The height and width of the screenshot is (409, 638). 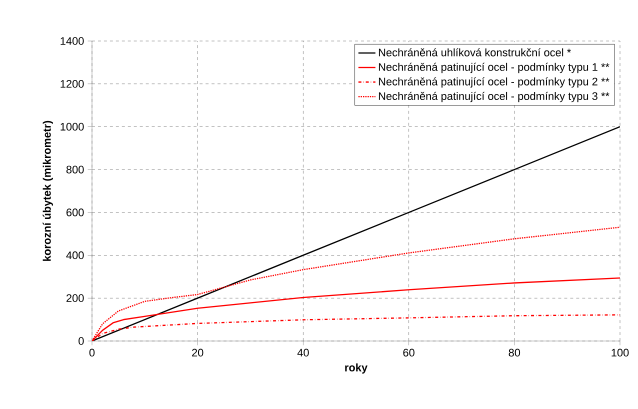 I want to click on legend-label: Nechráněná patinující ocel - podmínky typu 1 **, so click(x=494, y=68).